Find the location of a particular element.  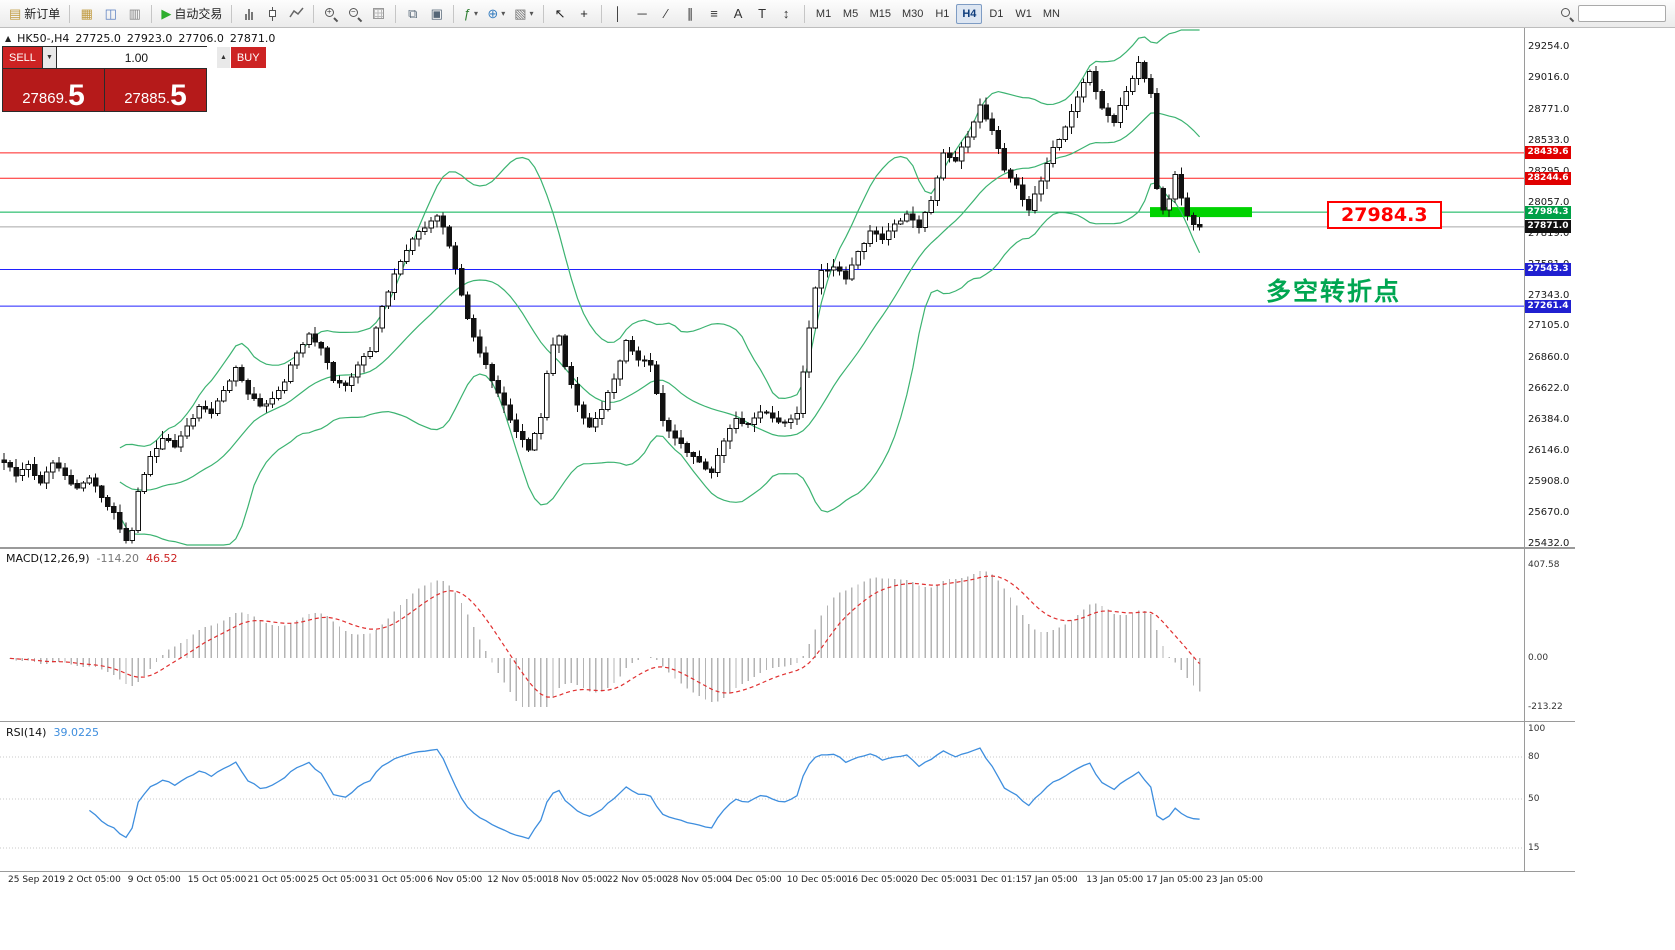

one-click-collapse-icon: ▲ is located at coordinates (8, 38).